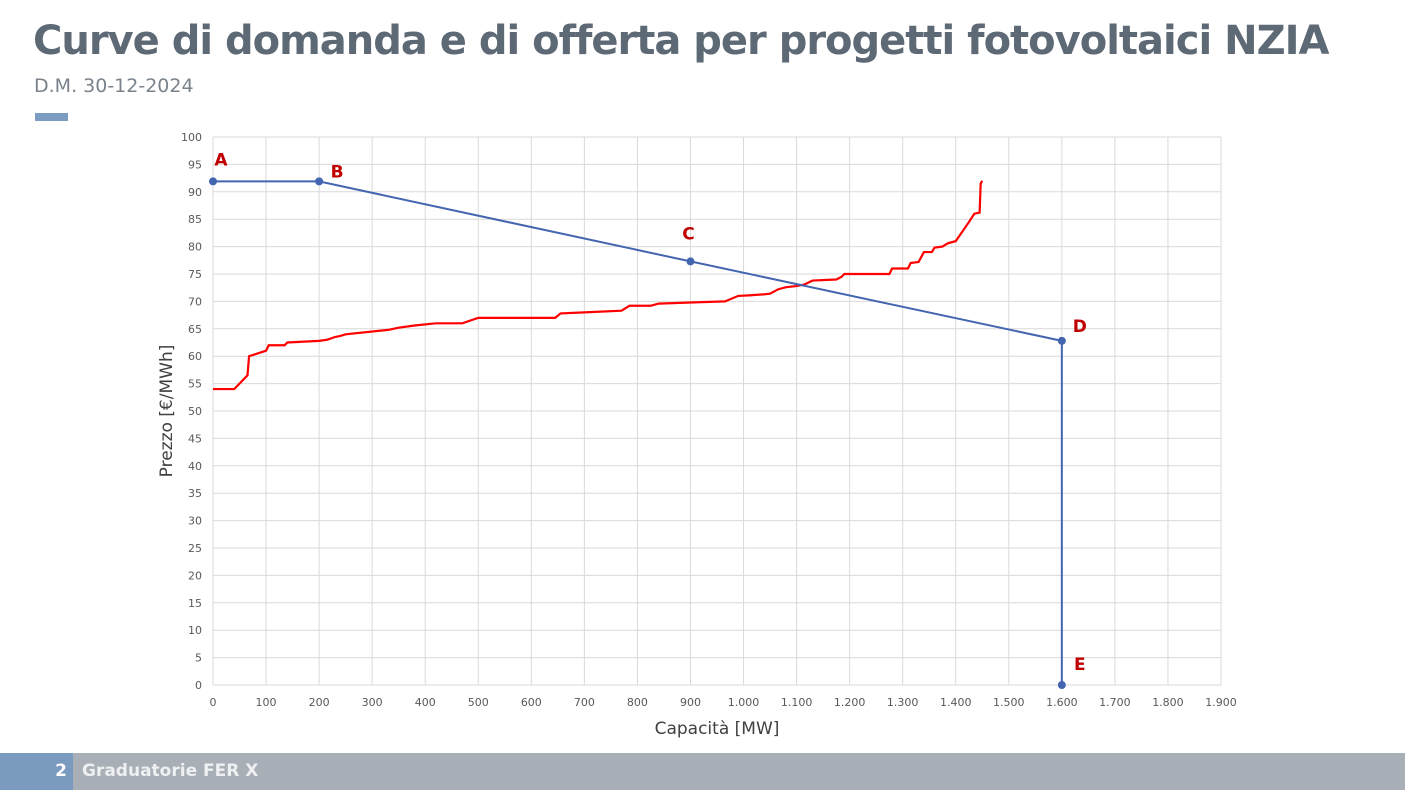 Image resolution: width=1405 pixels, height=790 pixels. What do you see at coordinates (1061, 340) in the screenshot?
I see `demand-point-d` at bounding box center [1061, 340].